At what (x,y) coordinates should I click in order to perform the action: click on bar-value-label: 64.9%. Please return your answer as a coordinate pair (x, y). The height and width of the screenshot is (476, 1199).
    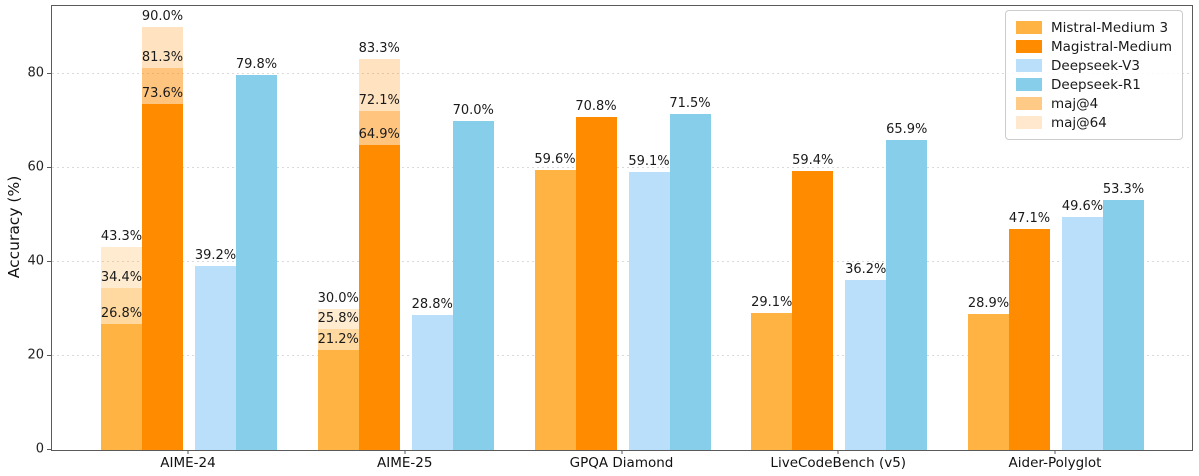
    Looking at the image, I should click on (379, 135).